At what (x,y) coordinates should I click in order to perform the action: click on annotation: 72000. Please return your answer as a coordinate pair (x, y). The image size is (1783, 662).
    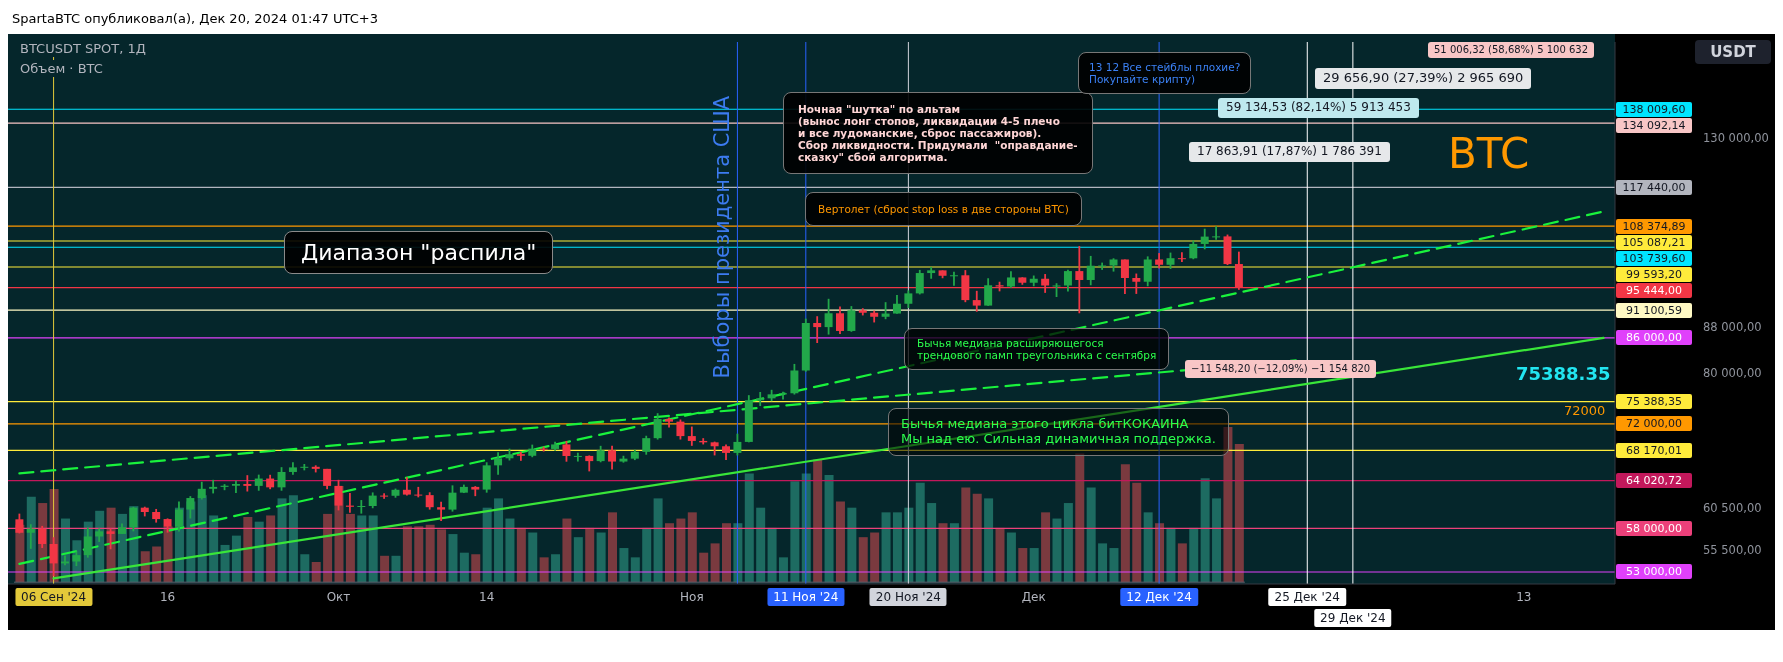
    Looking at the image, I should click on (1585, 411).